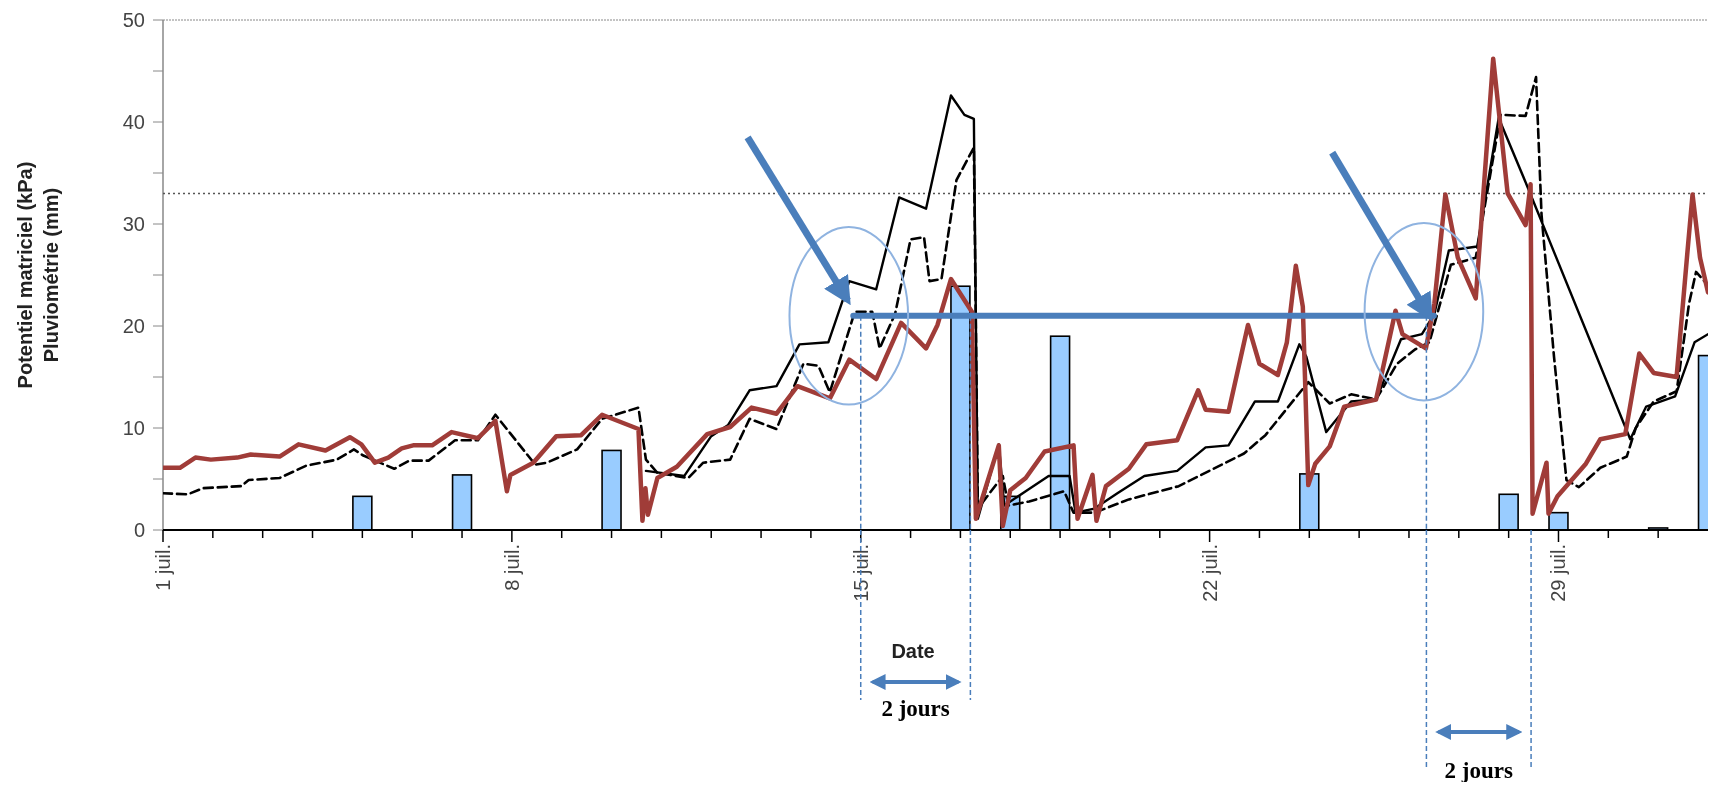 This screenshot has height=790, width=1716. Describe the element at coordinates (133, 122) in the screenshot. I see `y-tick-label: 40` at that location.